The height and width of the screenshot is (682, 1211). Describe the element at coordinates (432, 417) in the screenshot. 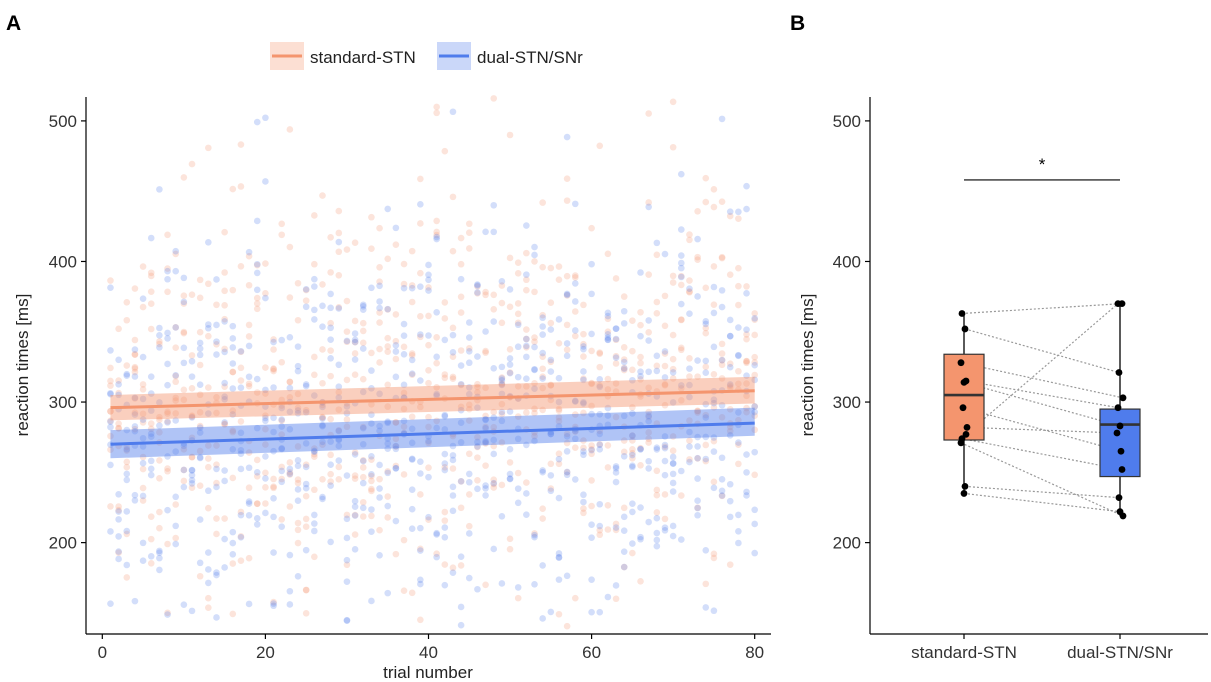

I see `regression-lines` at that location.